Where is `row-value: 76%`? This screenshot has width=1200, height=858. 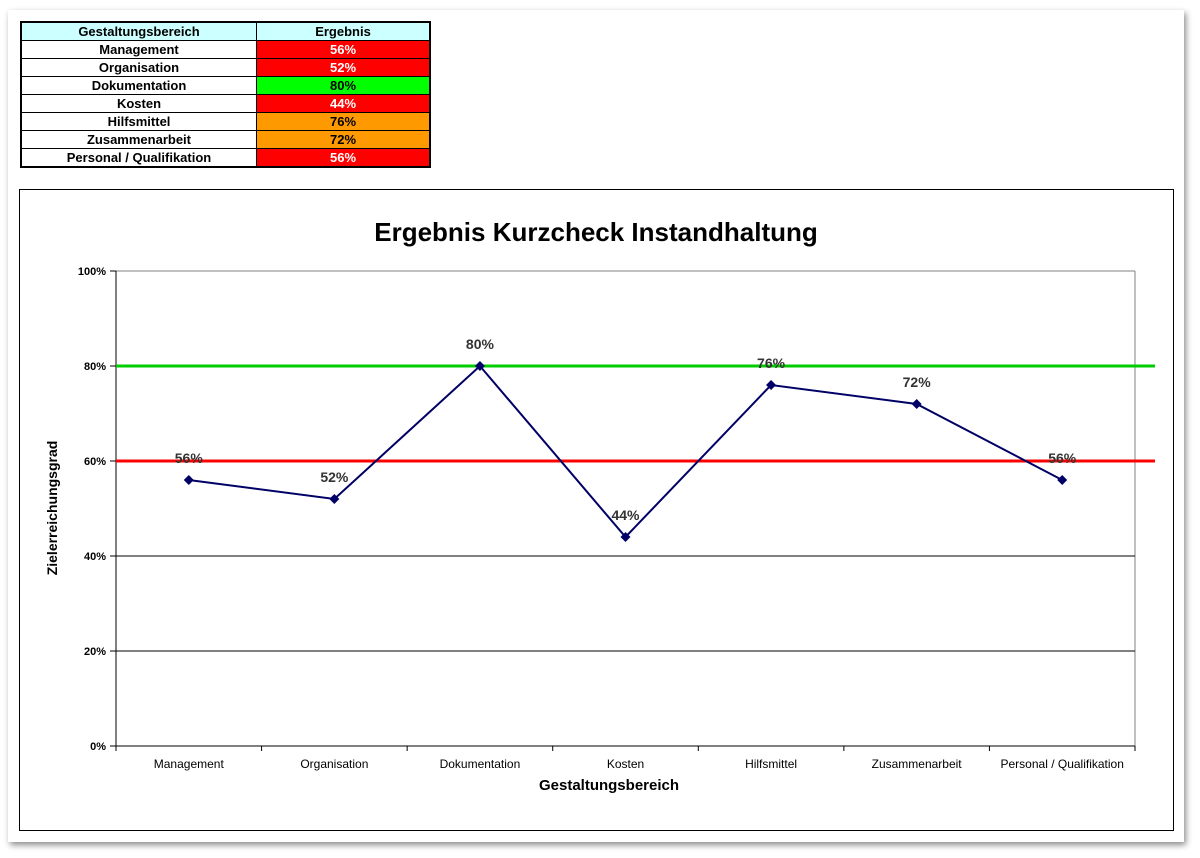
row-value: 76% is located at coordinates (343, 121).